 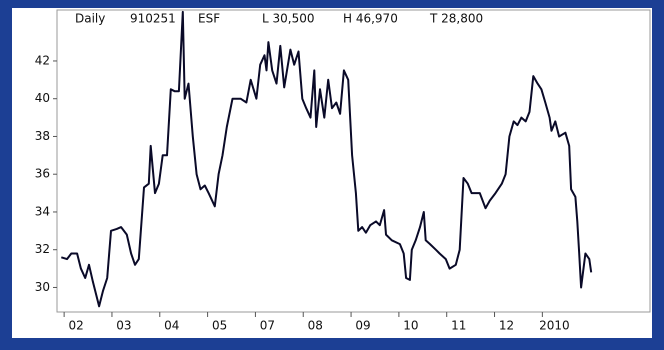 I want to click on x-tick-label: 04, so click(x=171, y=326).